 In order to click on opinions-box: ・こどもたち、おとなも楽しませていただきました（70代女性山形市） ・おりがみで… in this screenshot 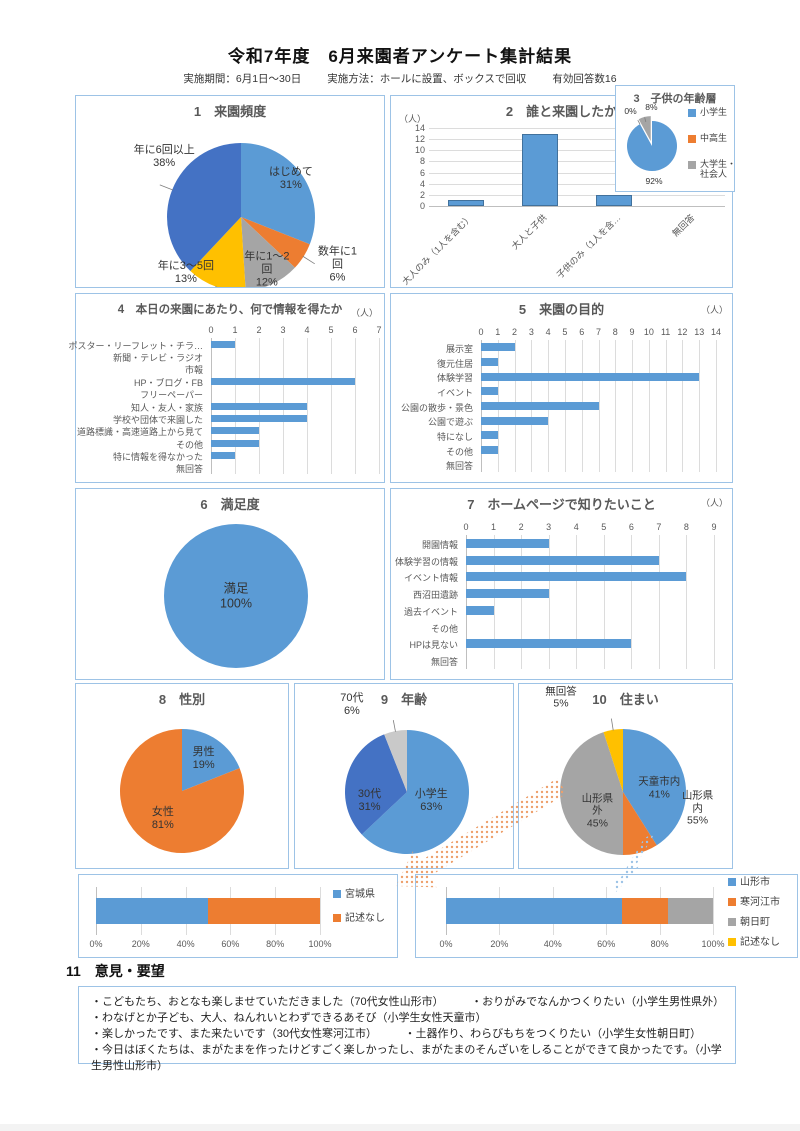, I will do `click(407, 1029)`.